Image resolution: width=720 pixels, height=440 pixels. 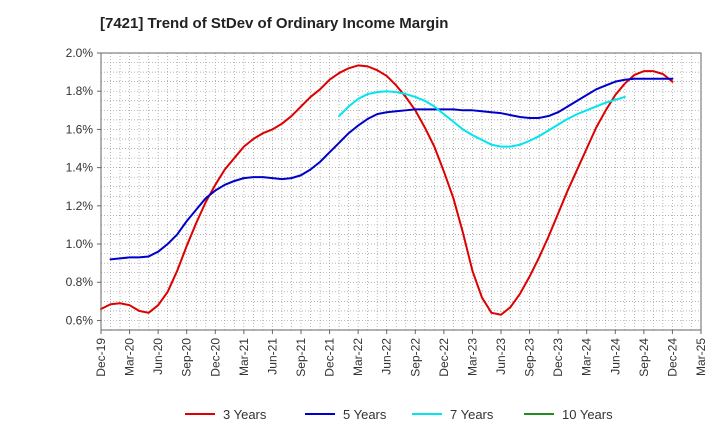 What do you see at coordinates (158, 356) in the screenshot?
I see `x-tick-label: Jun-20` at bounding box center [158, 356].